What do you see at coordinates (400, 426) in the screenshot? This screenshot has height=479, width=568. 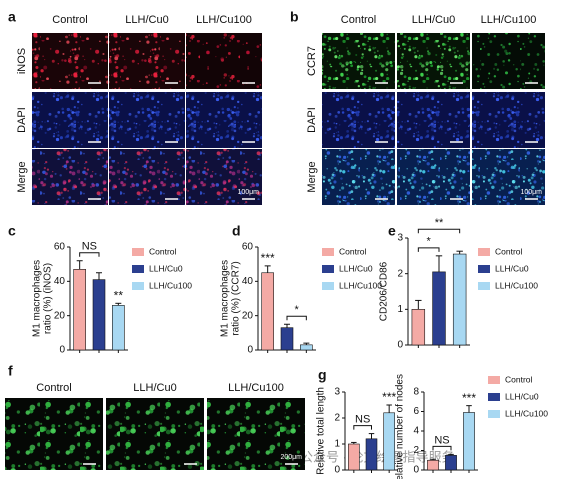 I see `y-axis-label: Relative number of nodes` at bounding box center [400, 426].